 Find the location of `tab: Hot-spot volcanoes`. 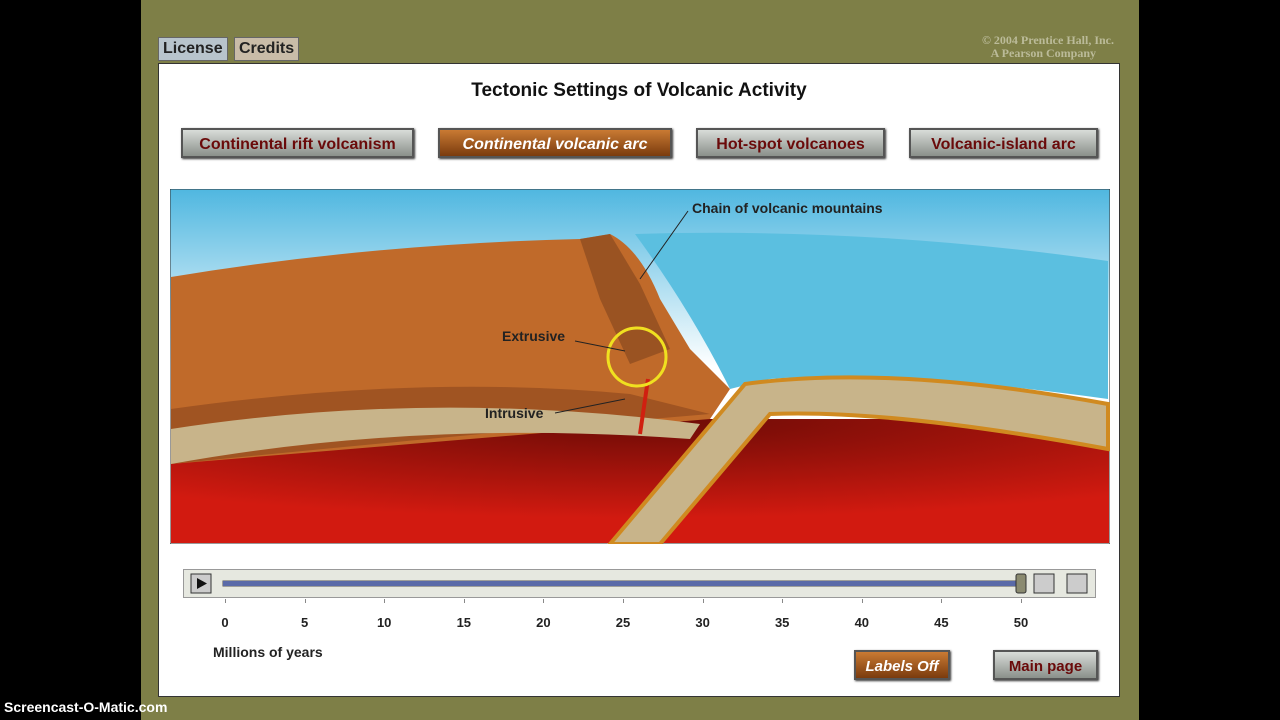

tab: Hot-spot volcanoes is located at coordinates (790, 143).